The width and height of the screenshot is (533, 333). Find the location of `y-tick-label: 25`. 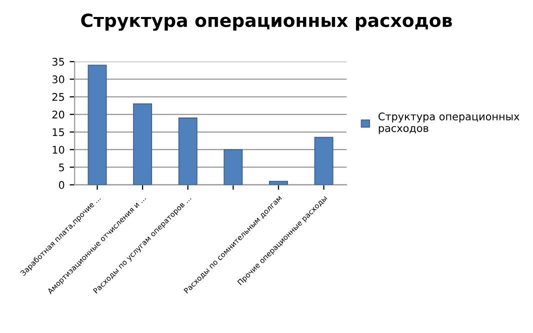

y-tick-label: 25 is located at coordinates (58, 97).